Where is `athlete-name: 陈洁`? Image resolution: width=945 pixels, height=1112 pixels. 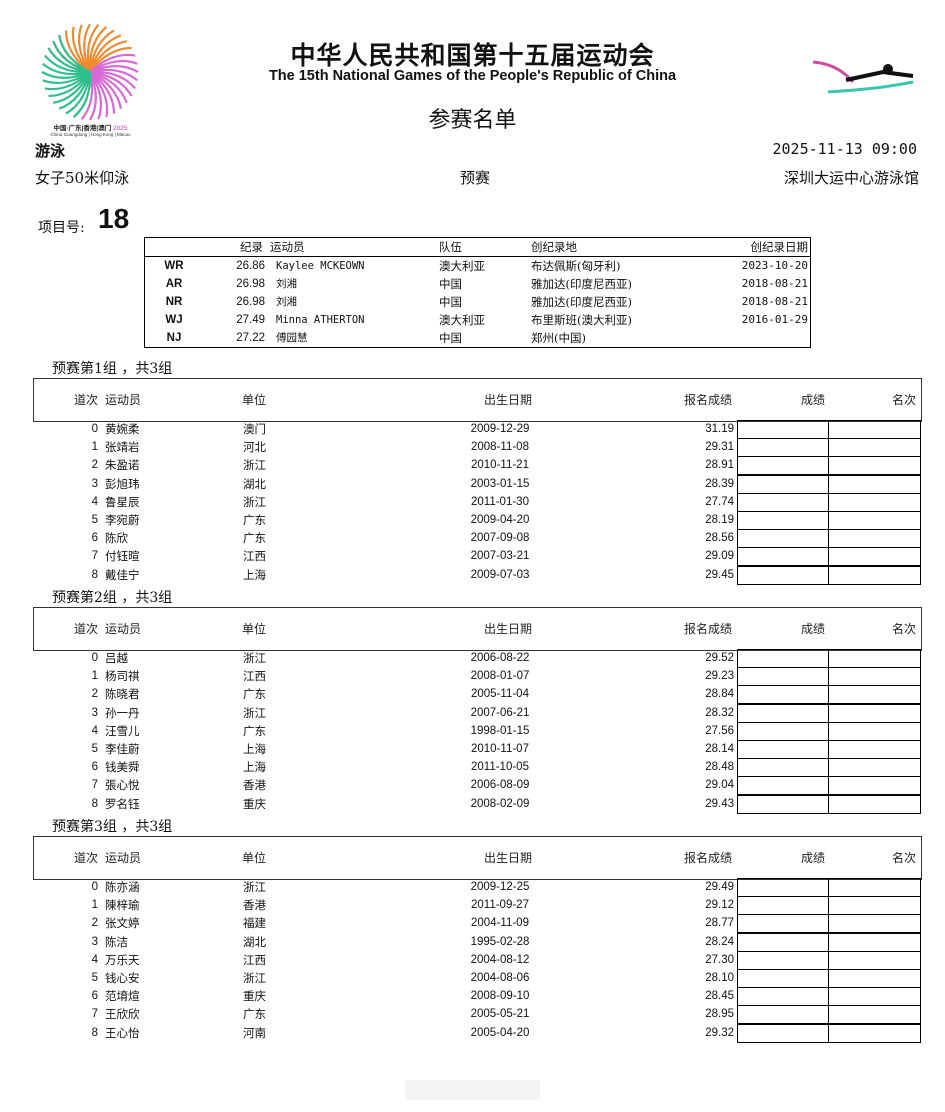
athlete-name: 陈洁 is located at coordinates (116, 941).